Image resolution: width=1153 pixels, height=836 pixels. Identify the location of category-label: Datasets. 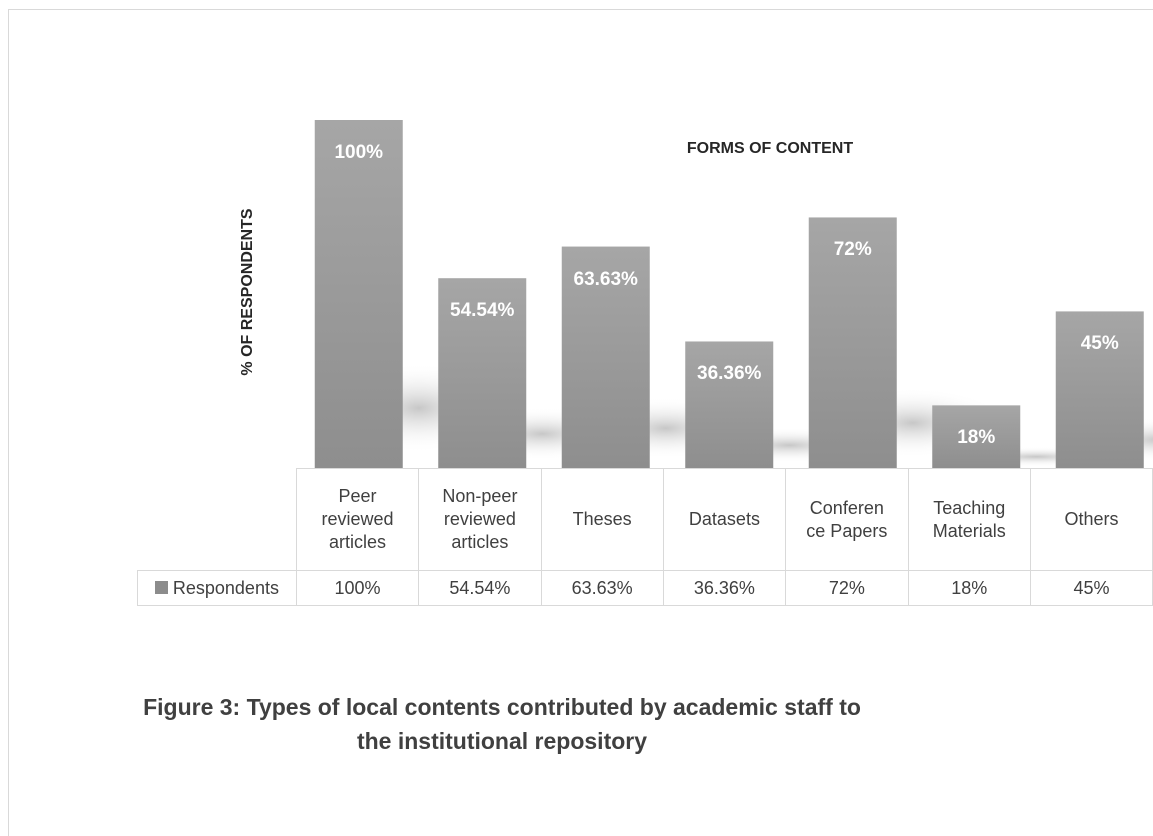
(724, 519).